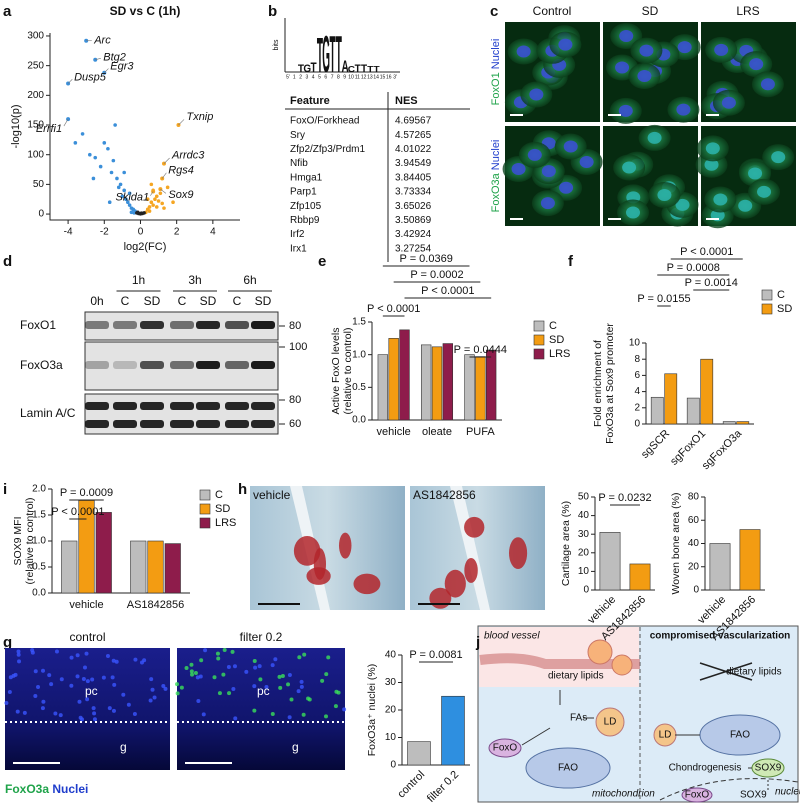 This screenshot has height=804, width=800. What do you see at coordinates (623, 794) in the screenshot?
I see `diagram-label: mitochondrion` at bounding box center [623, 794].